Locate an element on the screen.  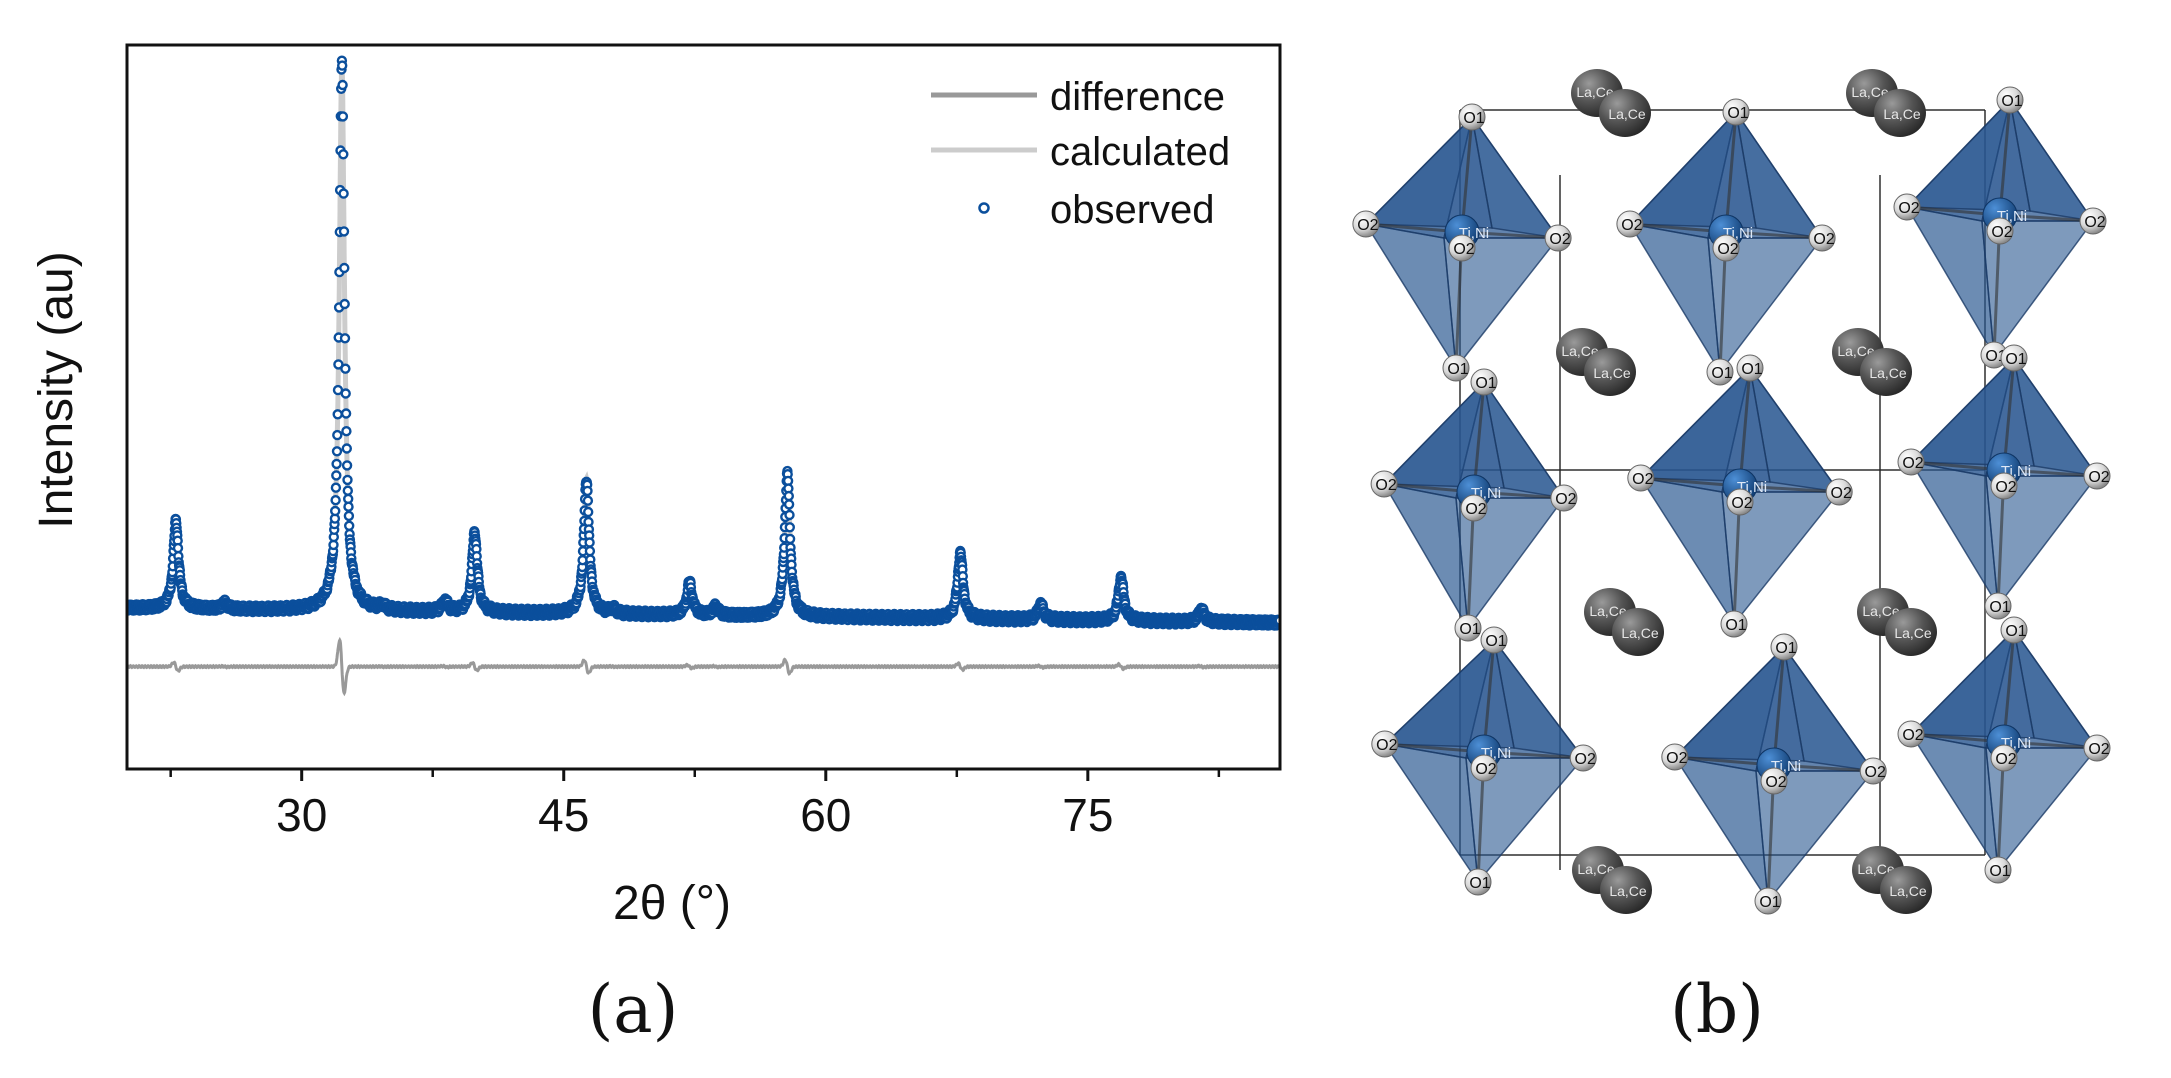
legend-calculated-label: calculated is located at coordinates (1140, 152).